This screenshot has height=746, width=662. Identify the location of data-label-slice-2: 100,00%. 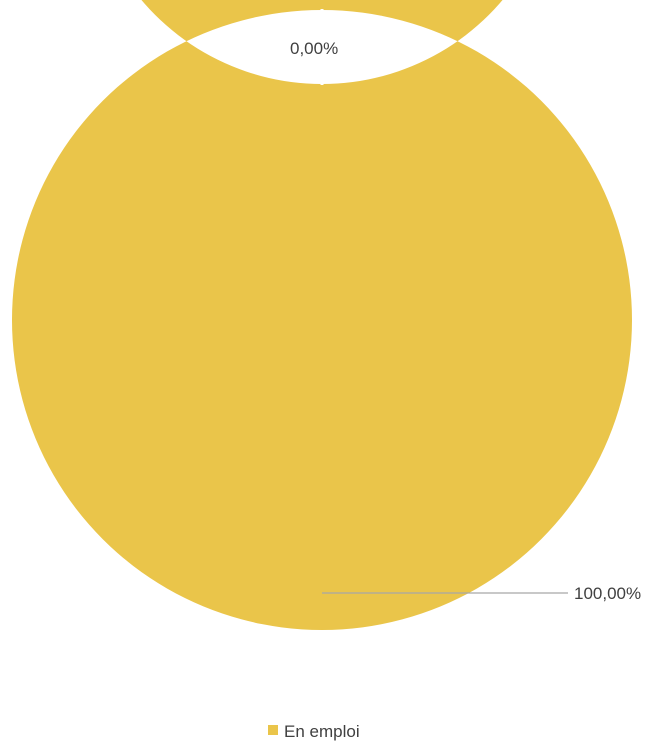
(607, 593).